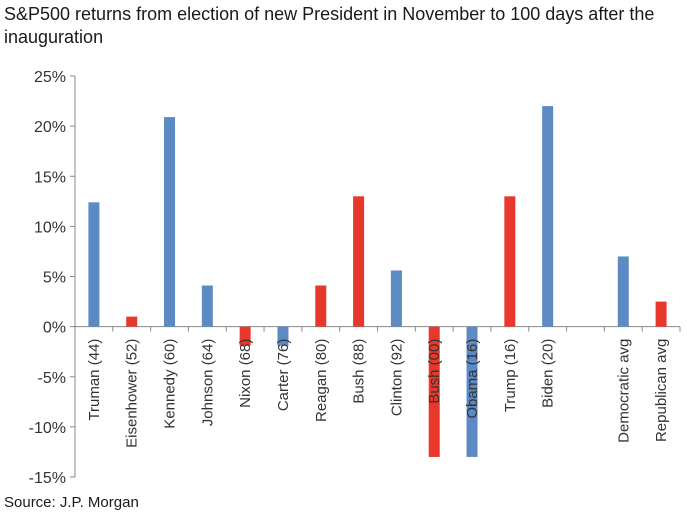  What do you see at coordinates (548, 373) in the screenshot?
I see `category-label: Biden (20)` at bounding box center [548, 373].